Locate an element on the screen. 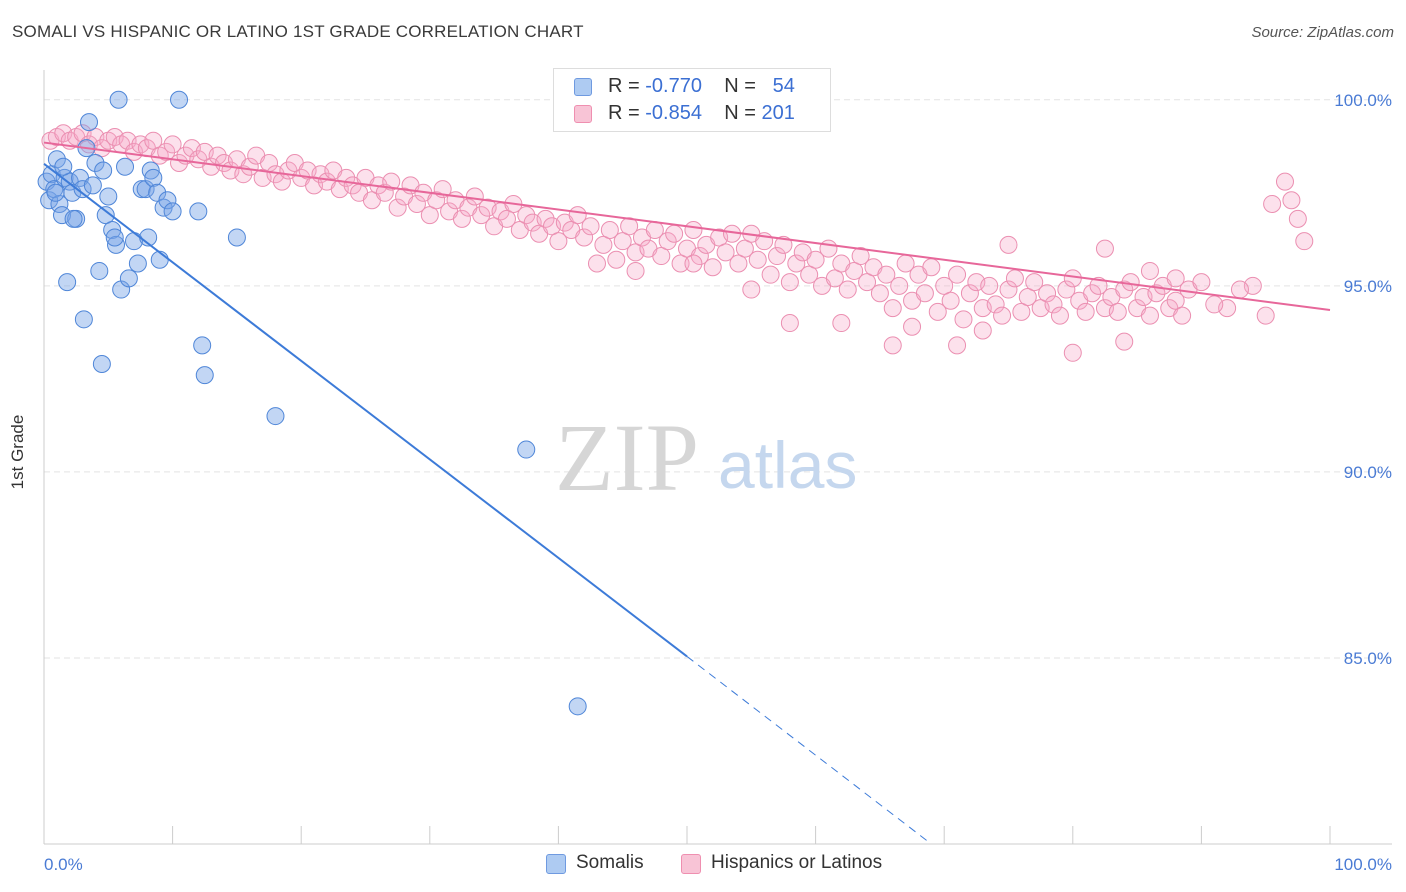 Image resolution: width=1406 pixels, height=892 pixels. legend-label: Hispanics or Latinos is located at coordinates (797, 862).